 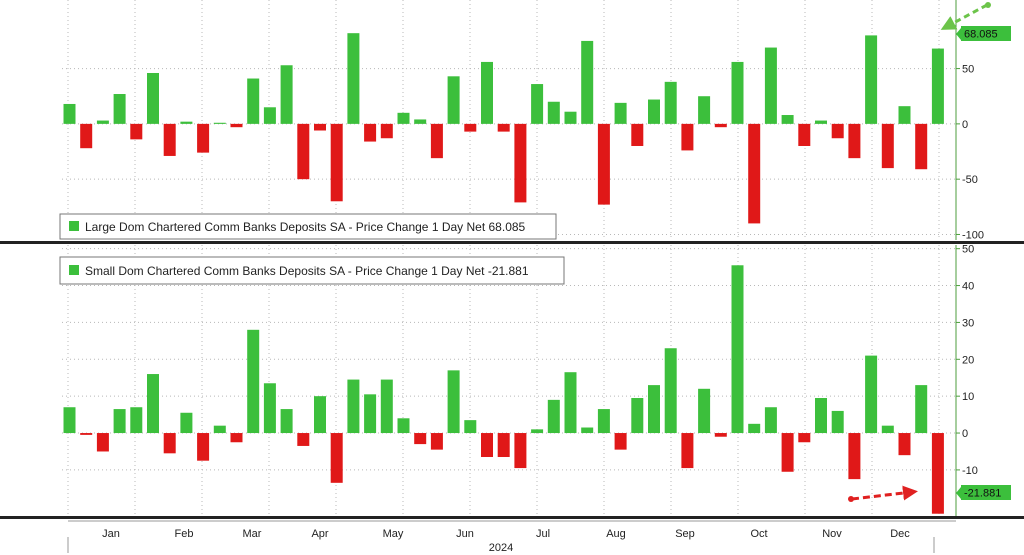 What do you see at coordinates (958, 34) in the screenshot?
I see `badge-pointer-top` at bounding box center [958, 34].